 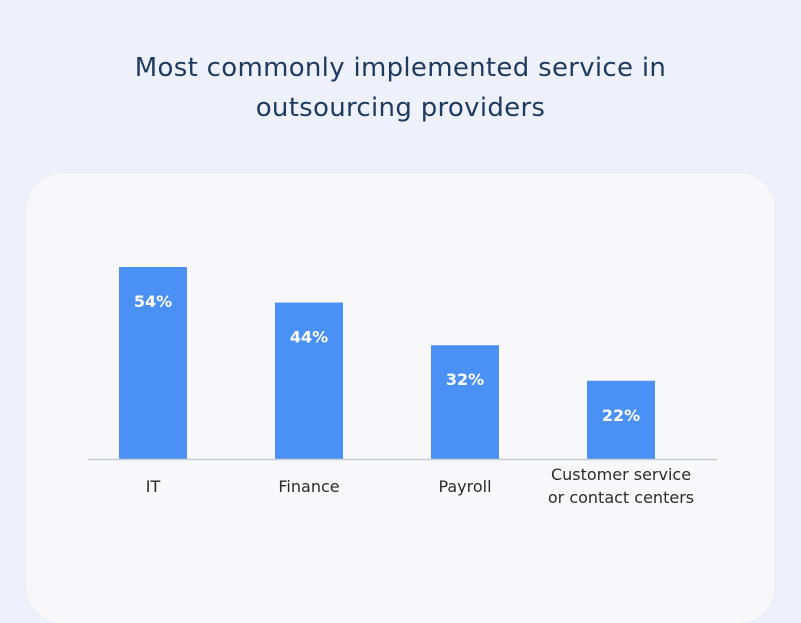 What do you see at coordinates (621, 486) in the screenshot?
I see `category-label-4: Customer service or contact centers` at bounding box center [621, 486].